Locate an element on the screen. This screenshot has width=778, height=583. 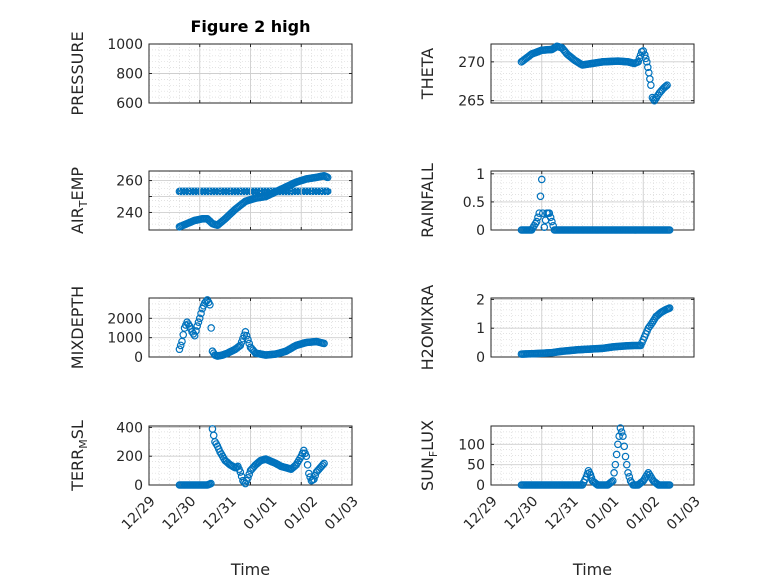
y-label-main: MIXDEPTH is located at coordinates (77, 327).